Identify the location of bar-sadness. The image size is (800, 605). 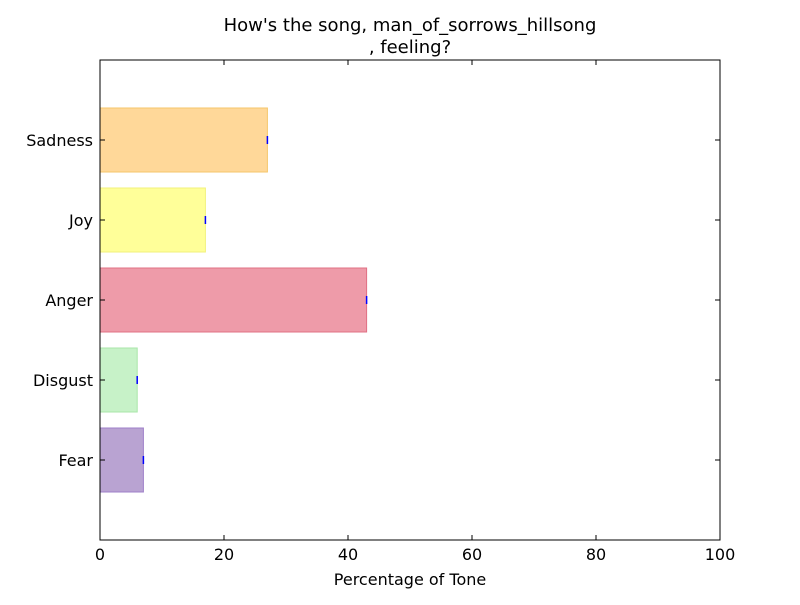
(183, 140).